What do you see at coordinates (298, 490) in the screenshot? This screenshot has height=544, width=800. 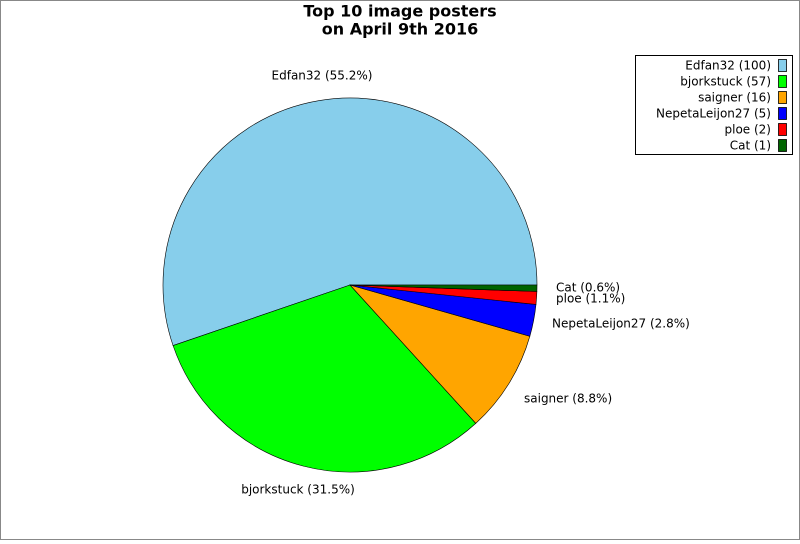 I see `slice-label: bjorkstuck (31.5%)` at bounding box center [298, 490].